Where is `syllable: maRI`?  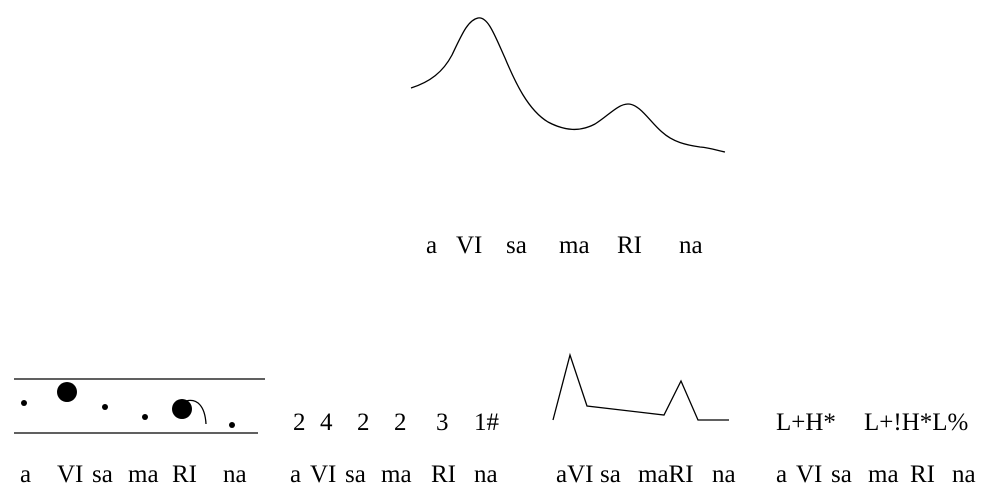 syllable: maRI is located at coordinates (666, 474).